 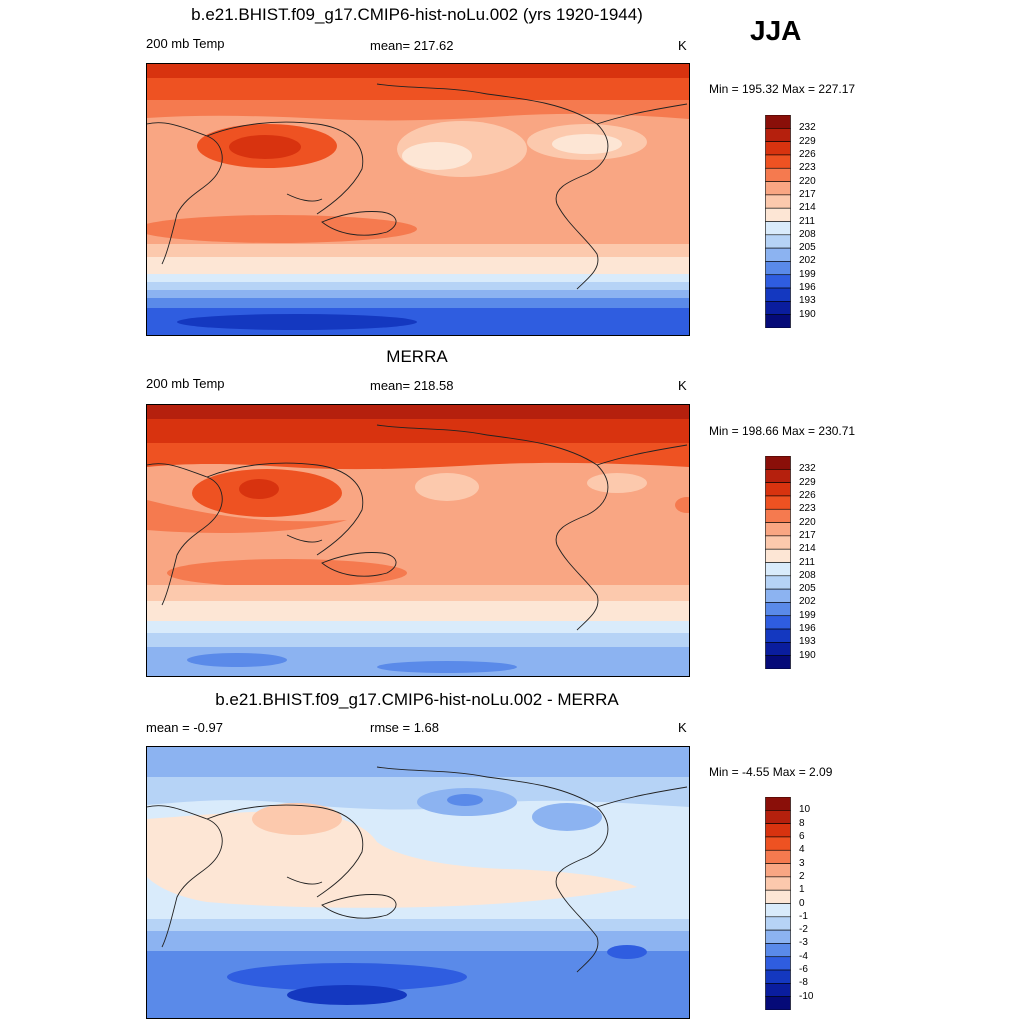 I want to click on panel1-colorbar-tick-label: 193, so click(x=807, y=301).